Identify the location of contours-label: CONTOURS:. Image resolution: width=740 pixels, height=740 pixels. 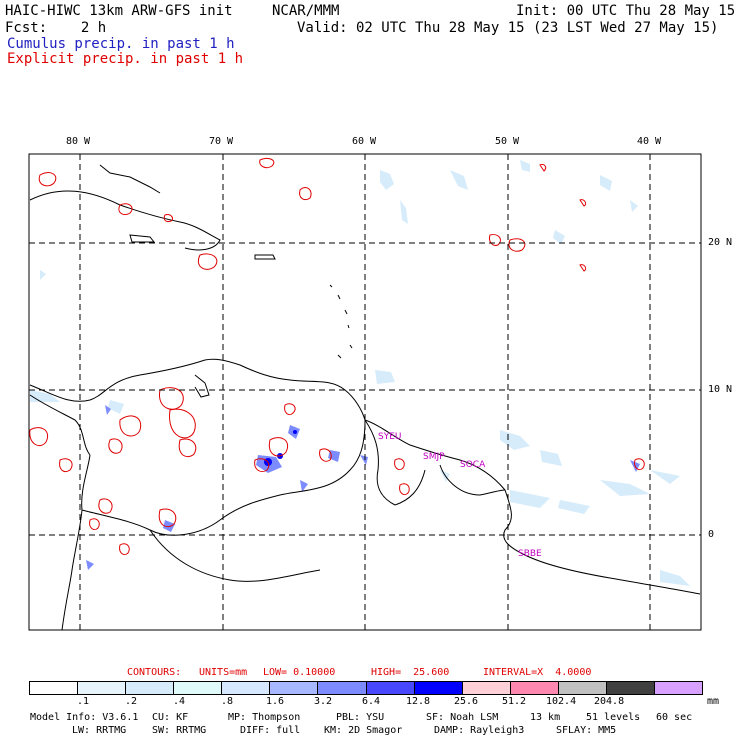
(154, 672).